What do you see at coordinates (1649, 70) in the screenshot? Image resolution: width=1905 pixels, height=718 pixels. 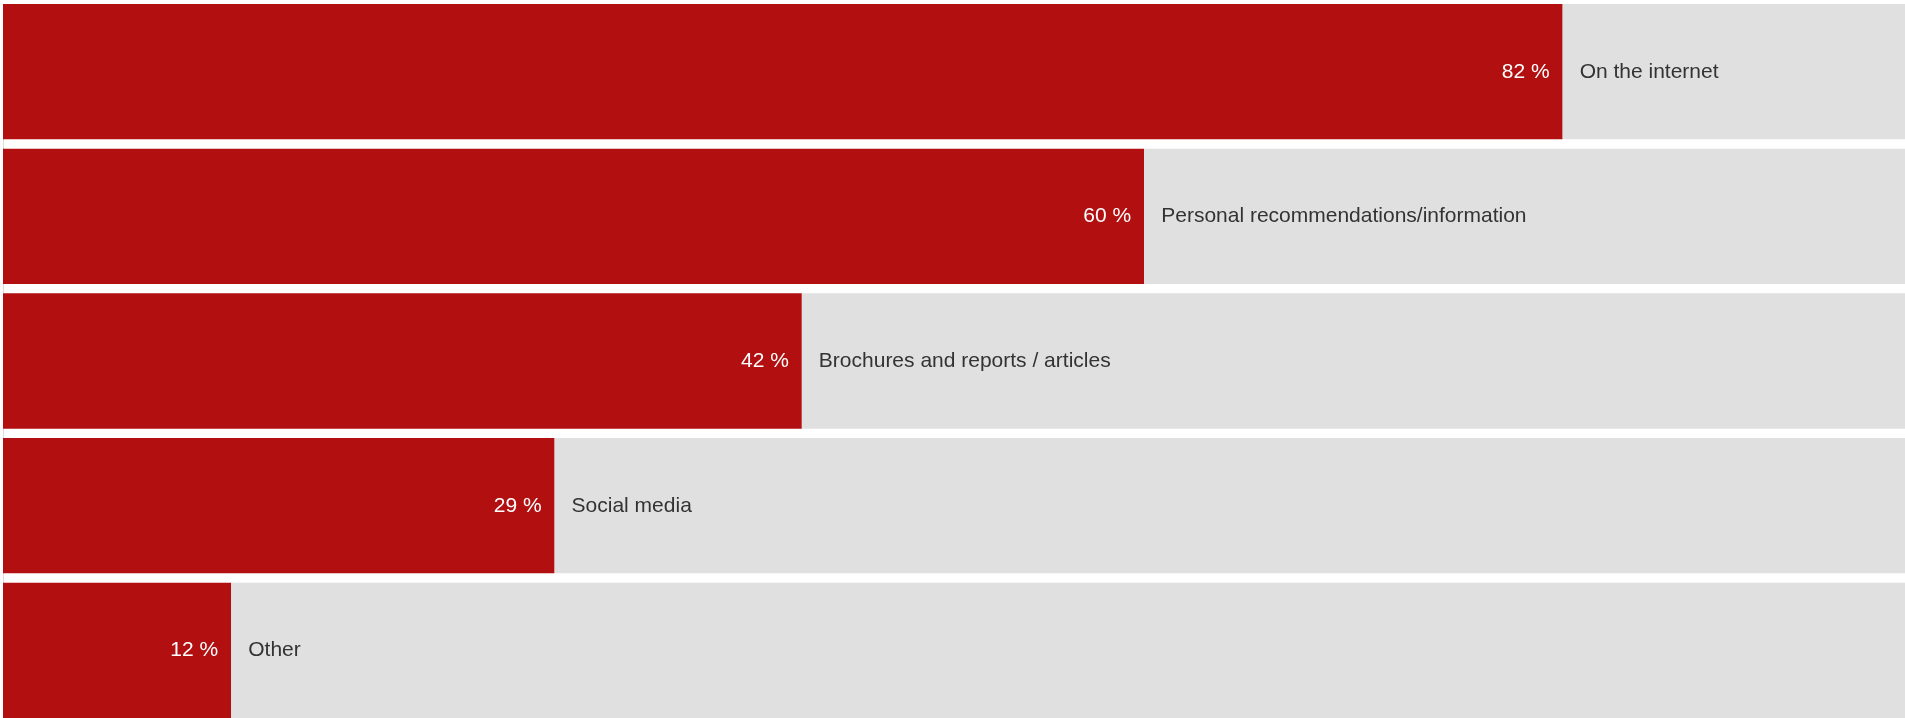 I see `y-tick-label: On the internet` at bounding box center [1649, 70].